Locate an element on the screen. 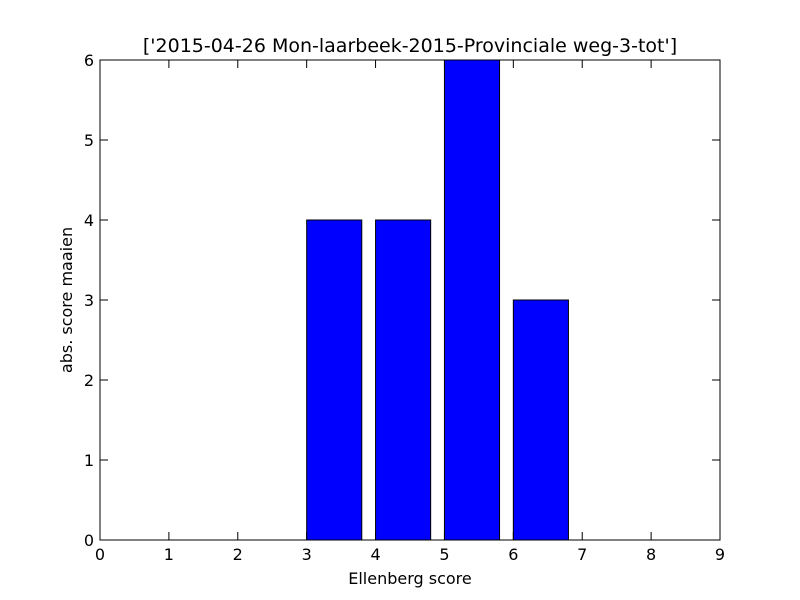 The height and width of the screenshot is (600, 800). x-tick-label: 9 is located at coordinates (720, 554).